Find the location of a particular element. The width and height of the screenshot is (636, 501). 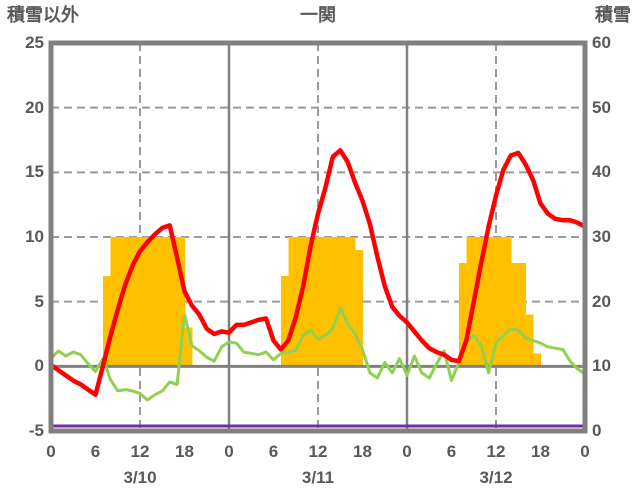

left-axis-tick-label: 20 is located at coordinates (34, 107).